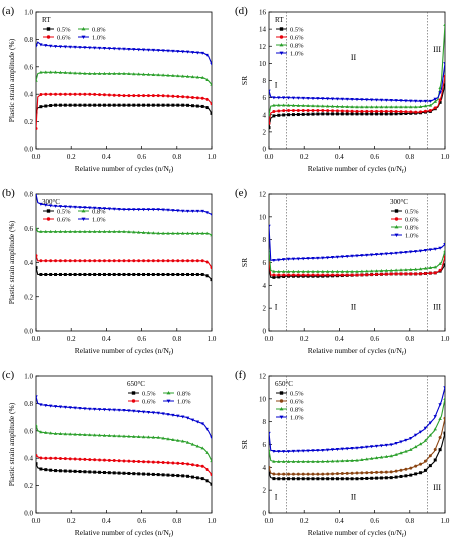 The image size is (452, 550). I want to click on x-tick-label: 0.4, so click(339, 157).